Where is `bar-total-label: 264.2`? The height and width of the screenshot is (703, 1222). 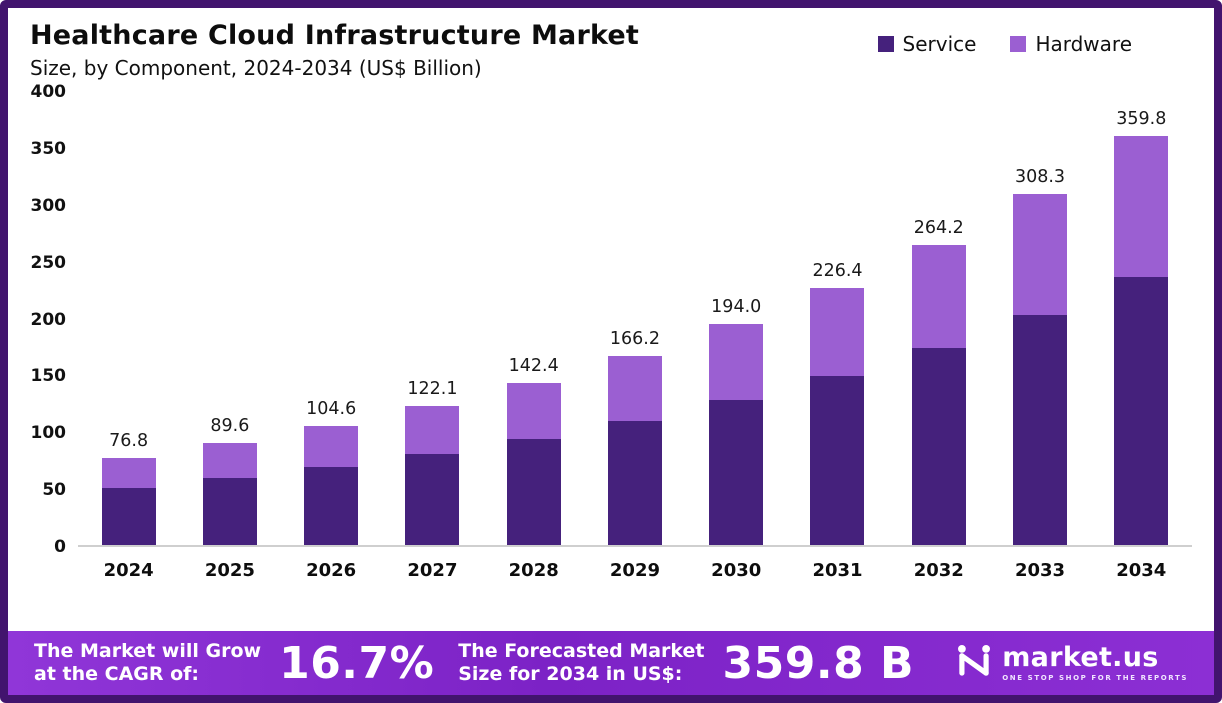
bar-total-label: 264.2 is located at coordinates (938, 227).